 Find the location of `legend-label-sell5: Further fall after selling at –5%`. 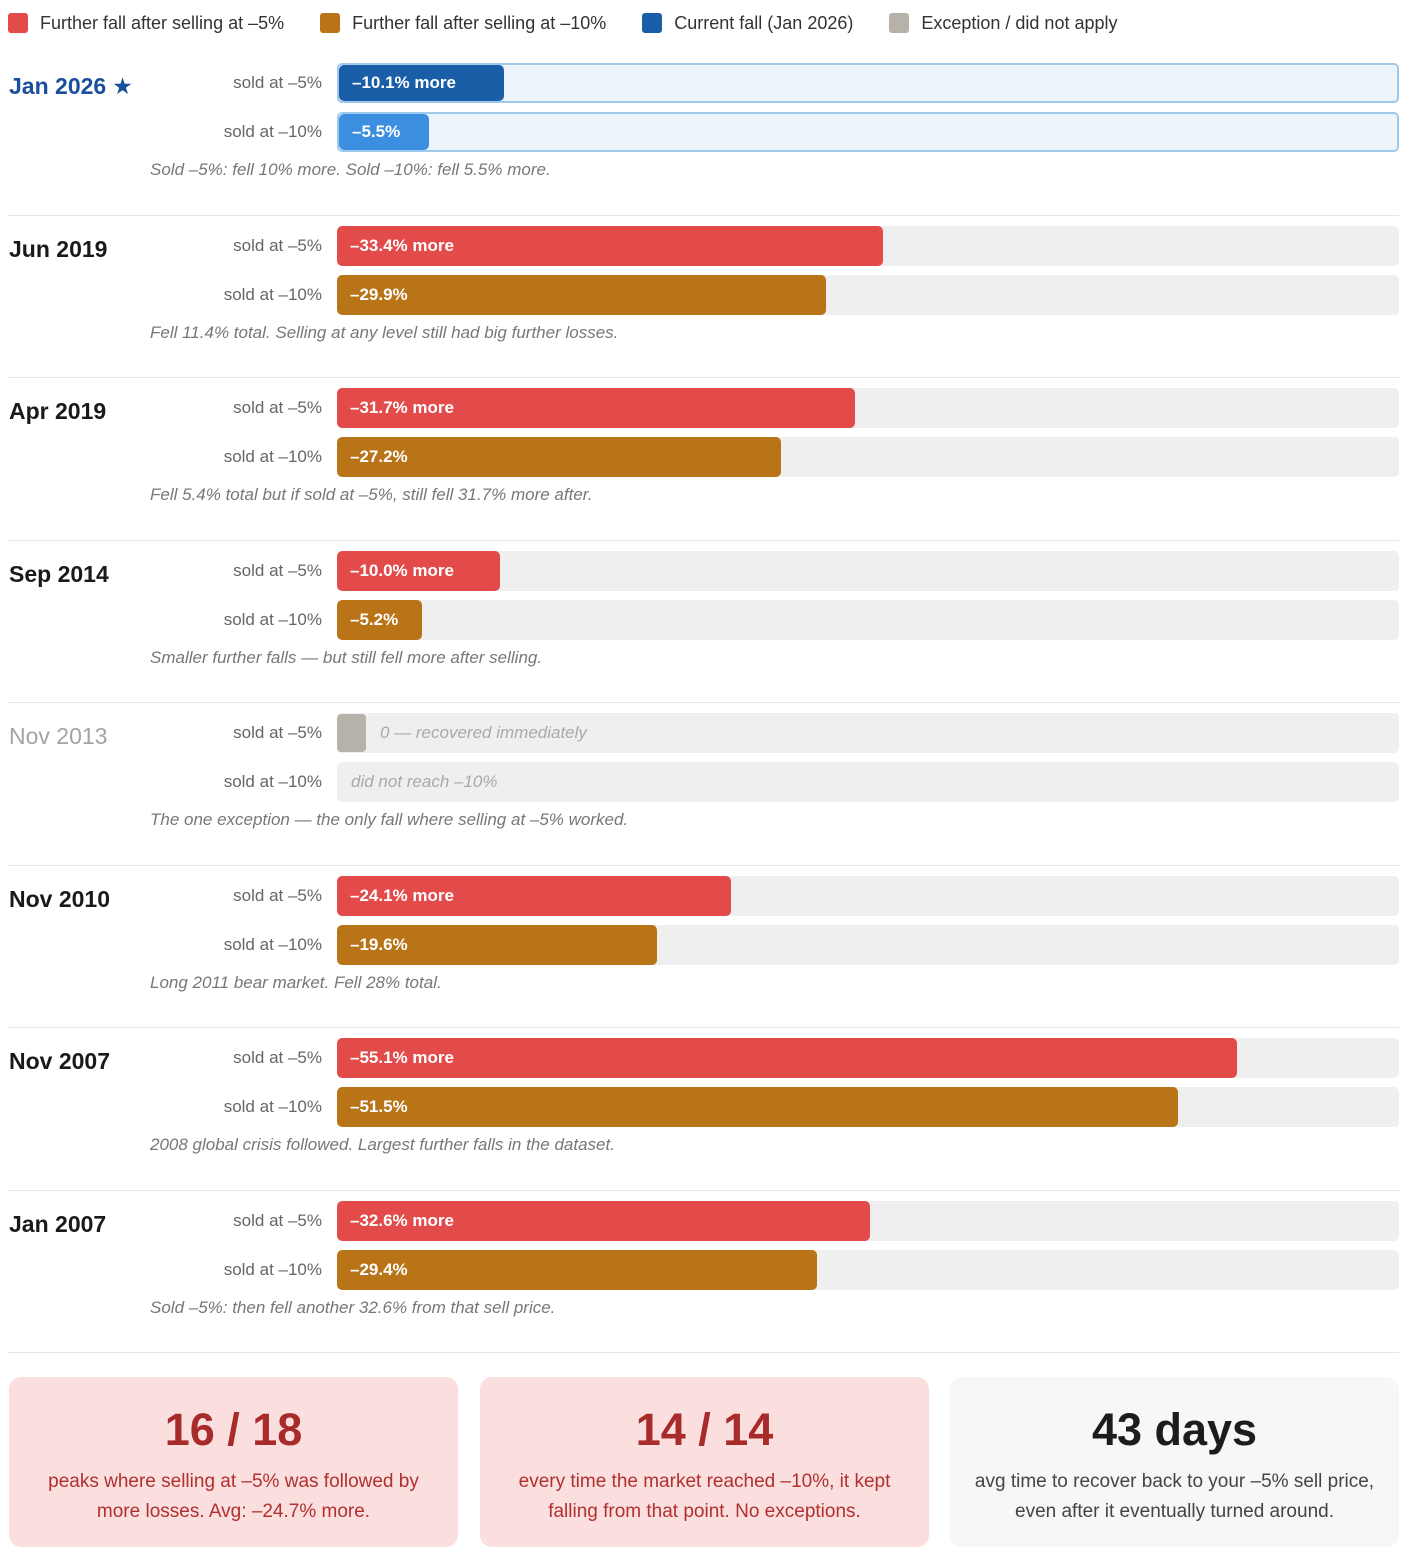

legend-label-sell5: Further fall after selling at –5% is located at coordinates (162, 22).